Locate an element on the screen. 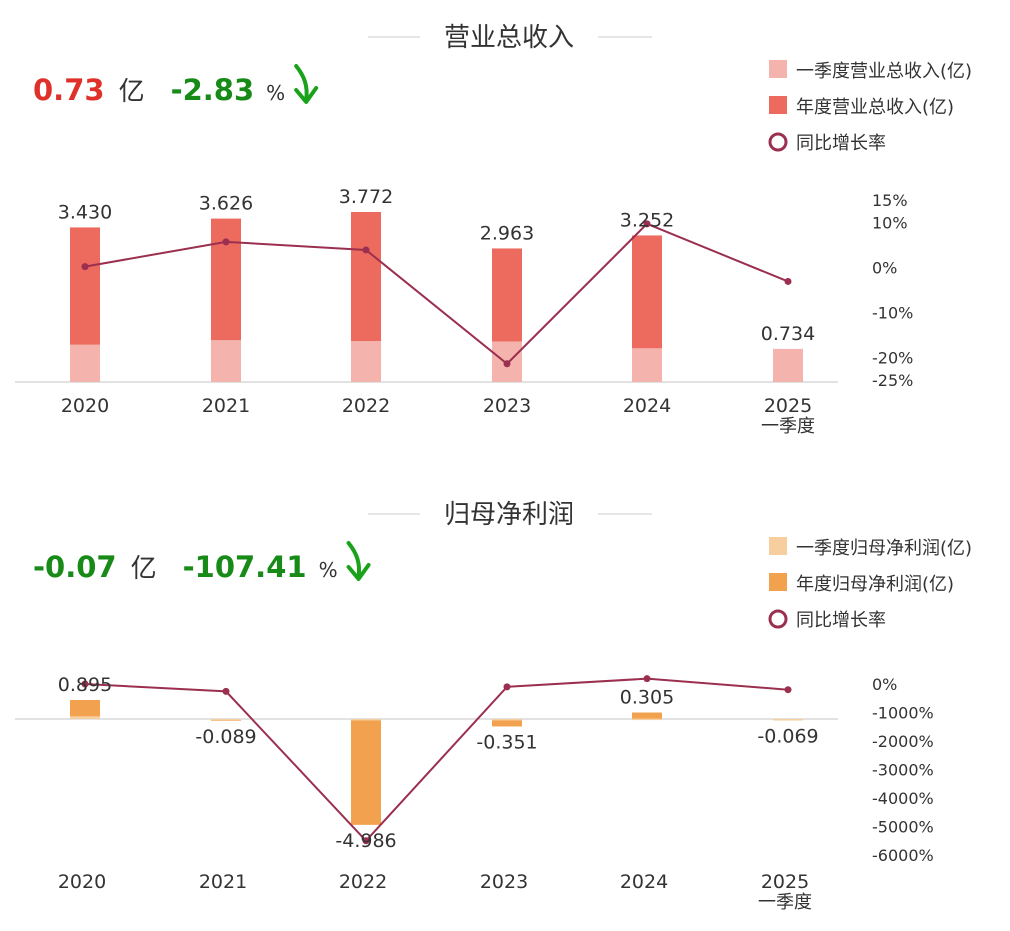 The height and width of the screenshot is (931, 1010). bar-value-label: -0.089 is located at coordinates (225, 737).